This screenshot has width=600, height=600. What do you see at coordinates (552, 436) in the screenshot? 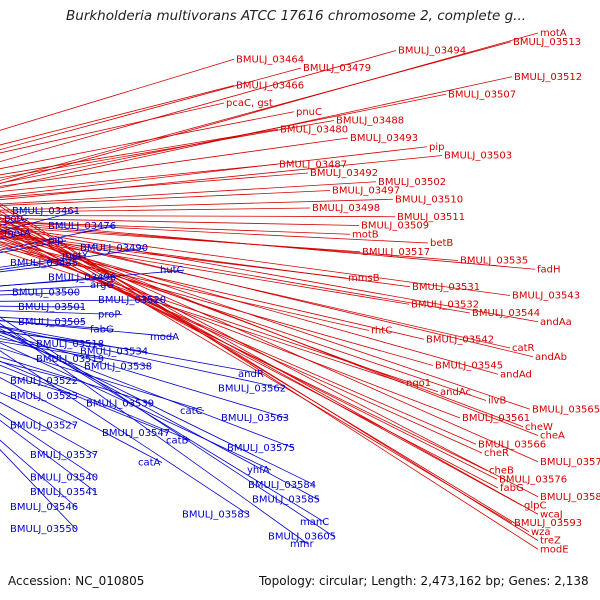
I see `forward-gene-label: cheA` at bounding box center [552, 436].